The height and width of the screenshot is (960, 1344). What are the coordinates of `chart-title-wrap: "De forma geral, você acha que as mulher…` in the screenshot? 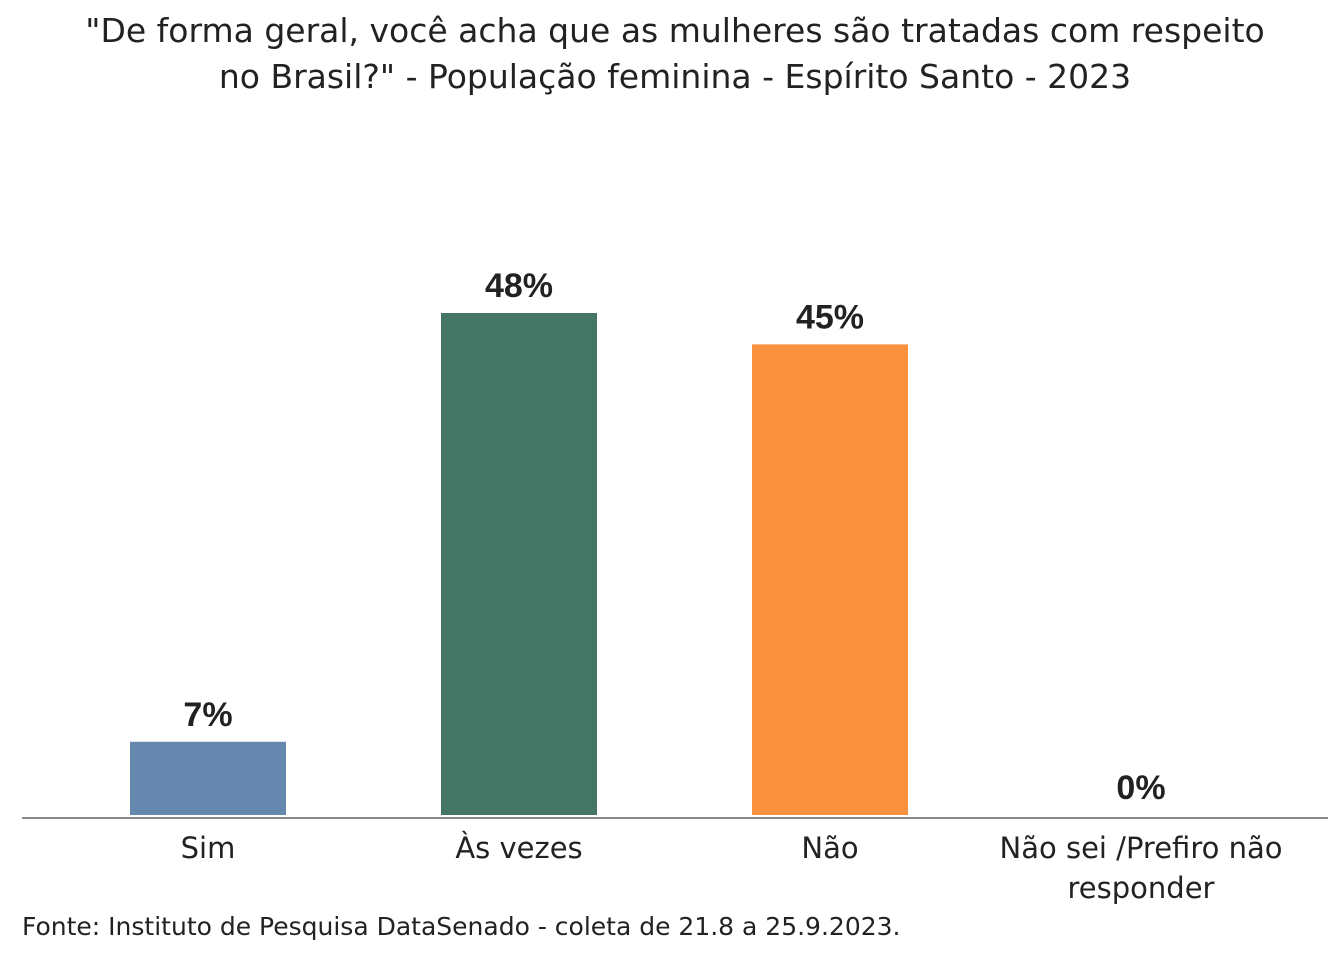 It's located at (675, 54).